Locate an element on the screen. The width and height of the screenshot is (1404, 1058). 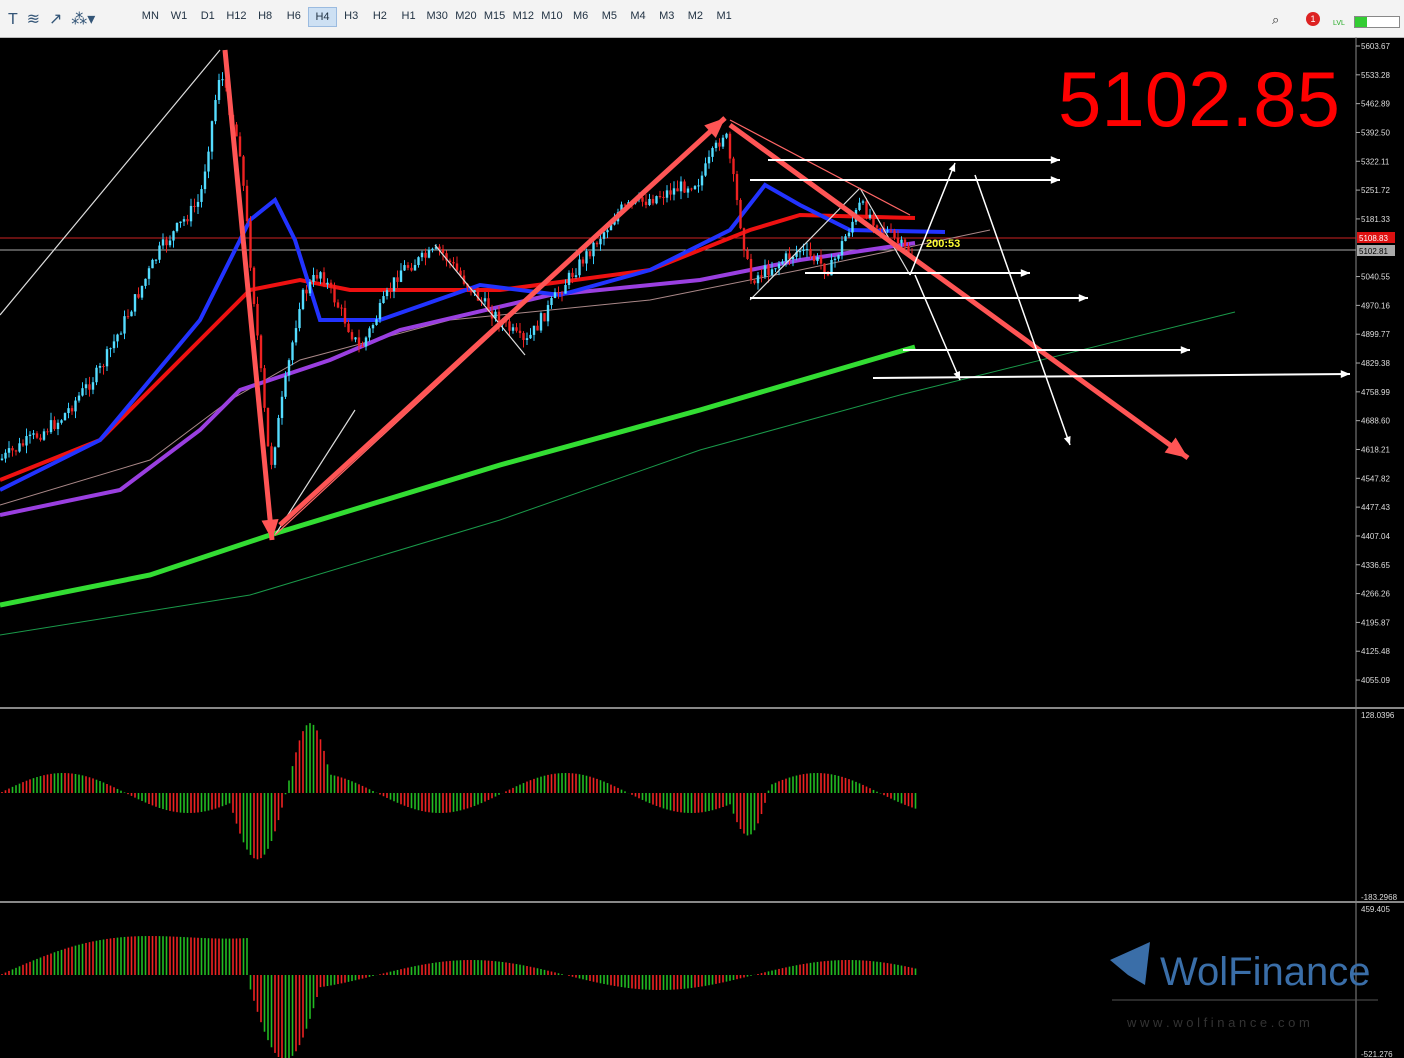
timeframe-button: D1 is located at coordinates (207, 16).